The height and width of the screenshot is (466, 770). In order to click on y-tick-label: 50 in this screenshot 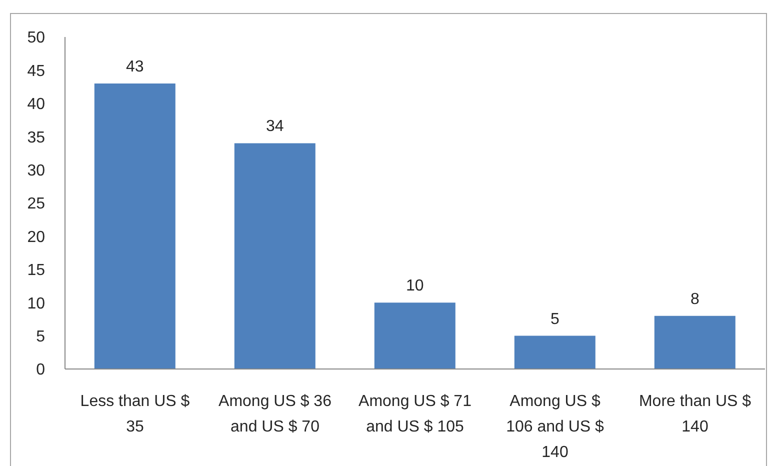, I will do `click(36, 38)`.